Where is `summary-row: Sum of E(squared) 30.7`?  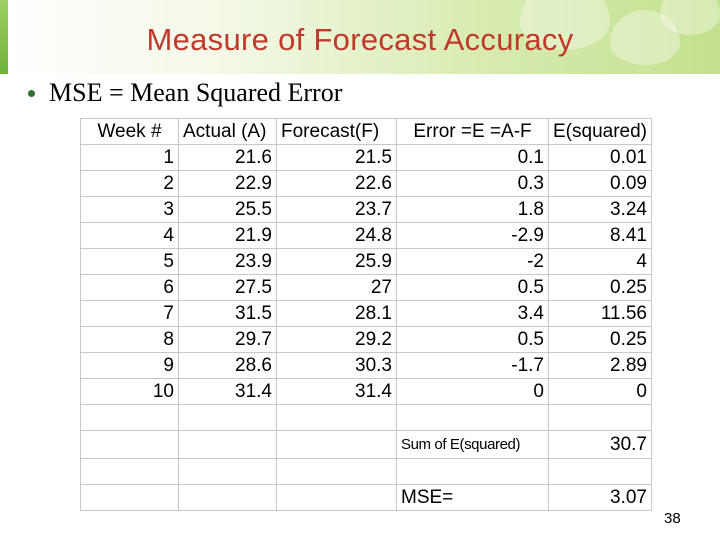
summary-row: Sum of E(squared) 30.7 is located at coordinates (366, 444).